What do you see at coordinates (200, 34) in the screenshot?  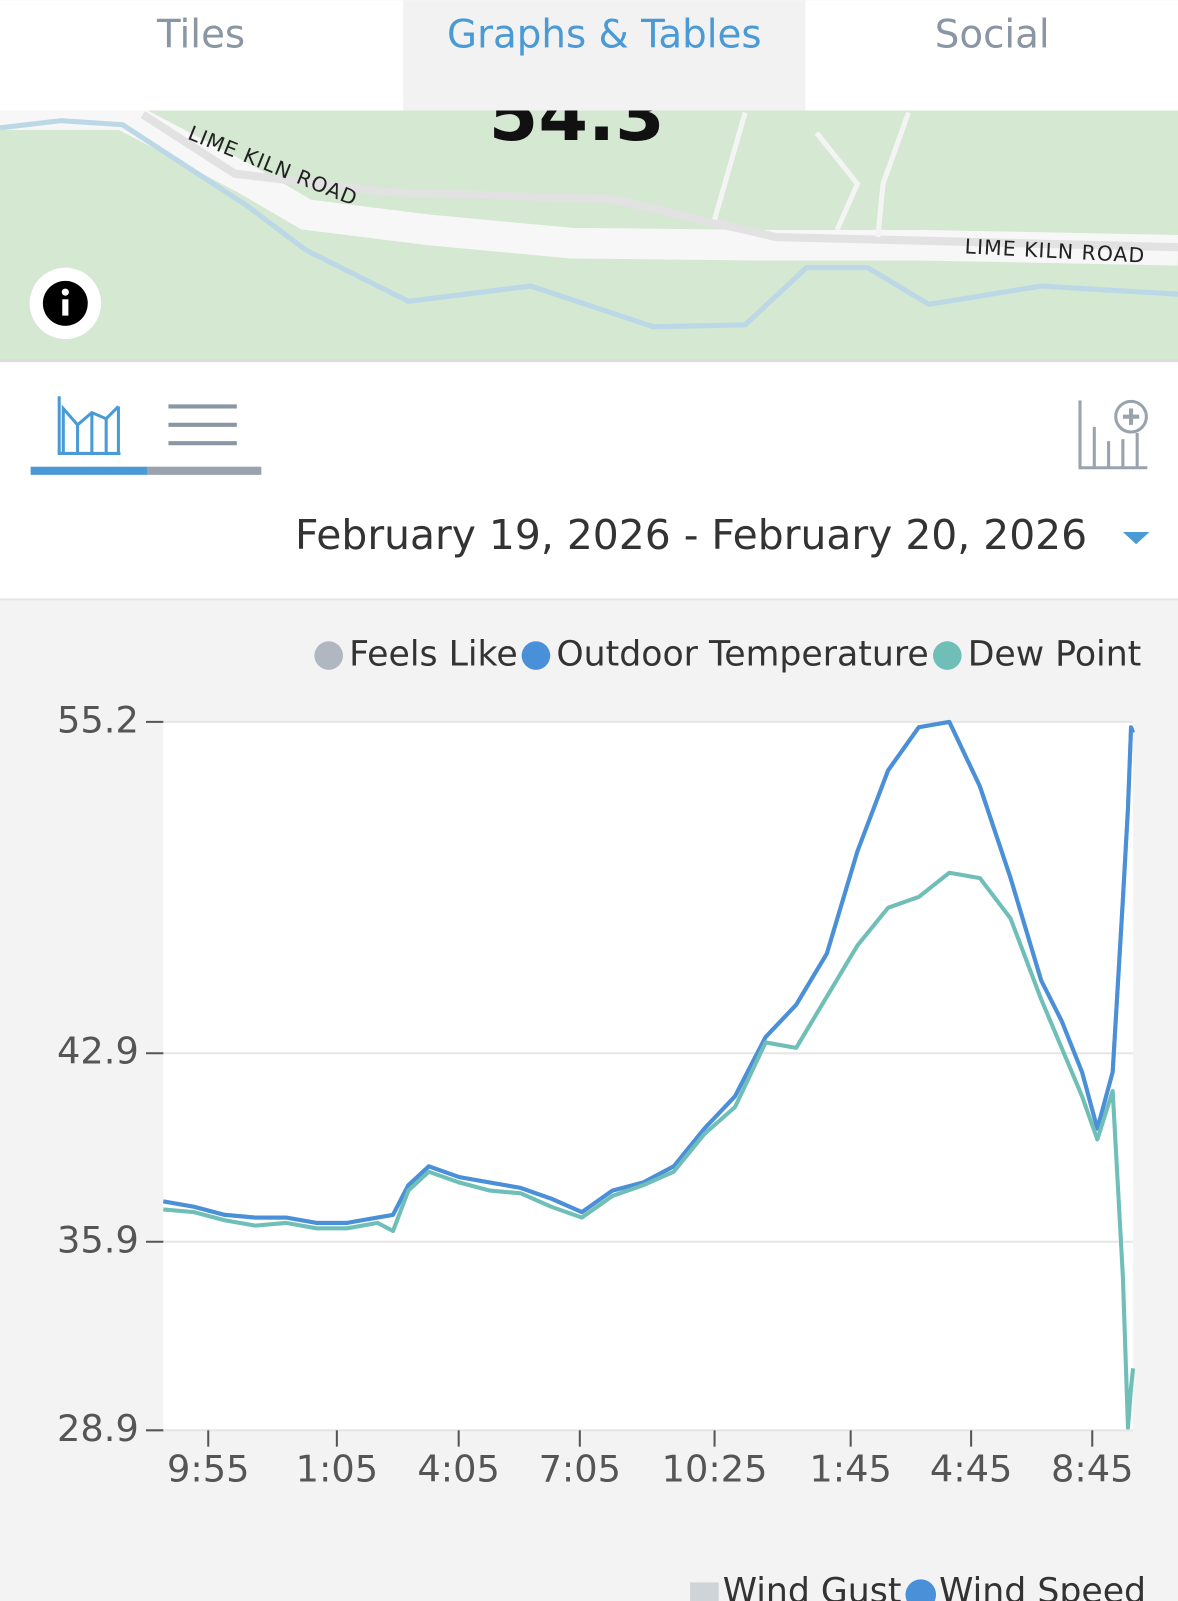 I see `tab: Tiles` at bounding box center [200, 34].